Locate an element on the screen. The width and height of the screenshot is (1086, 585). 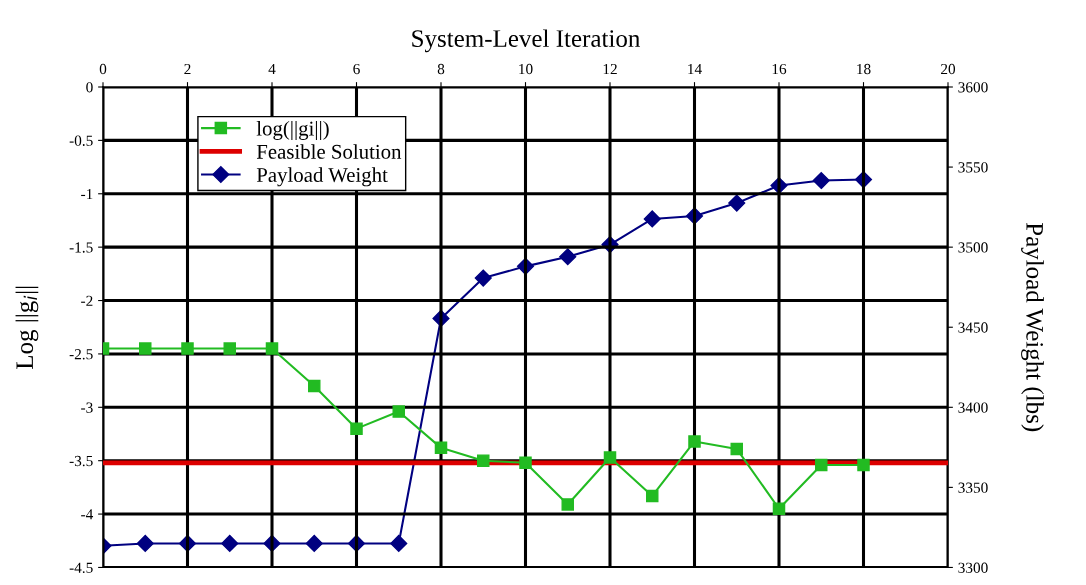
y-tick-label: -4 is located at coordinates (87, 514).